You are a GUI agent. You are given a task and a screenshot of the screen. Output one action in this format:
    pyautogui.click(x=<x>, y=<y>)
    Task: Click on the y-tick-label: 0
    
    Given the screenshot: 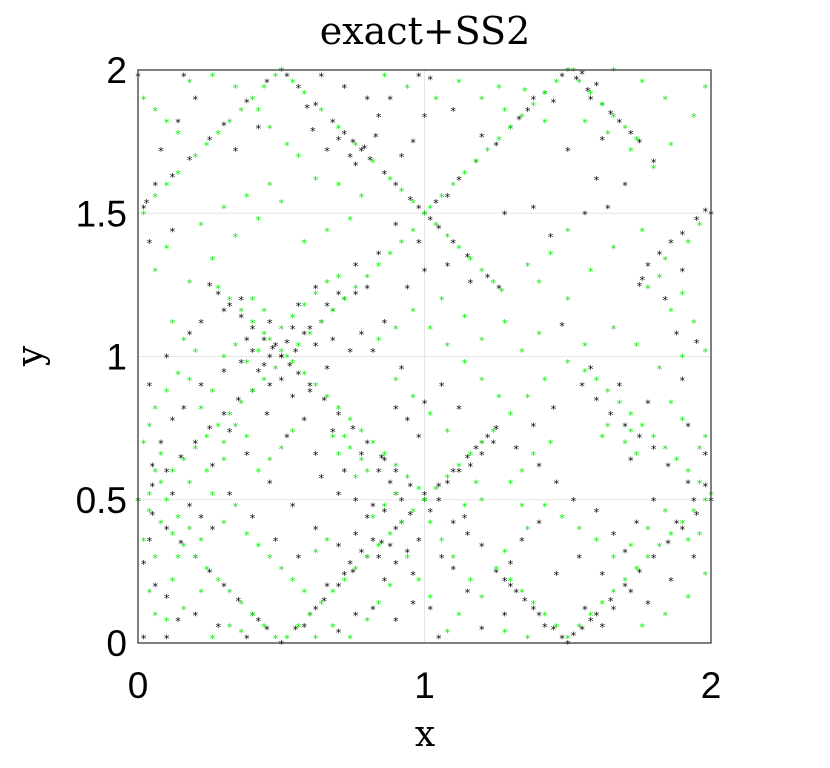 What is the action you would take?
    pyautogui.click(x=116, y=643)
    